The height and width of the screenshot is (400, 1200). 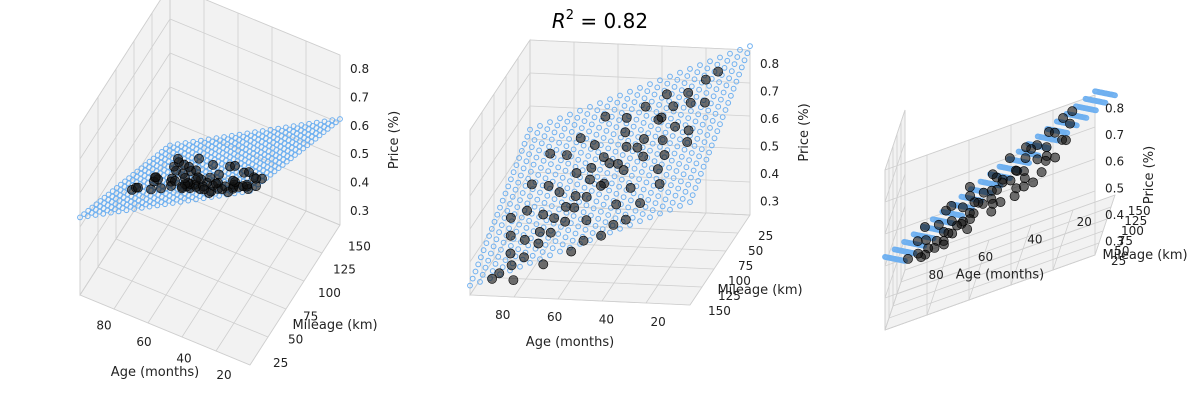 I want to click on z-tick-label: 0.5, so click(x=769, y=146).